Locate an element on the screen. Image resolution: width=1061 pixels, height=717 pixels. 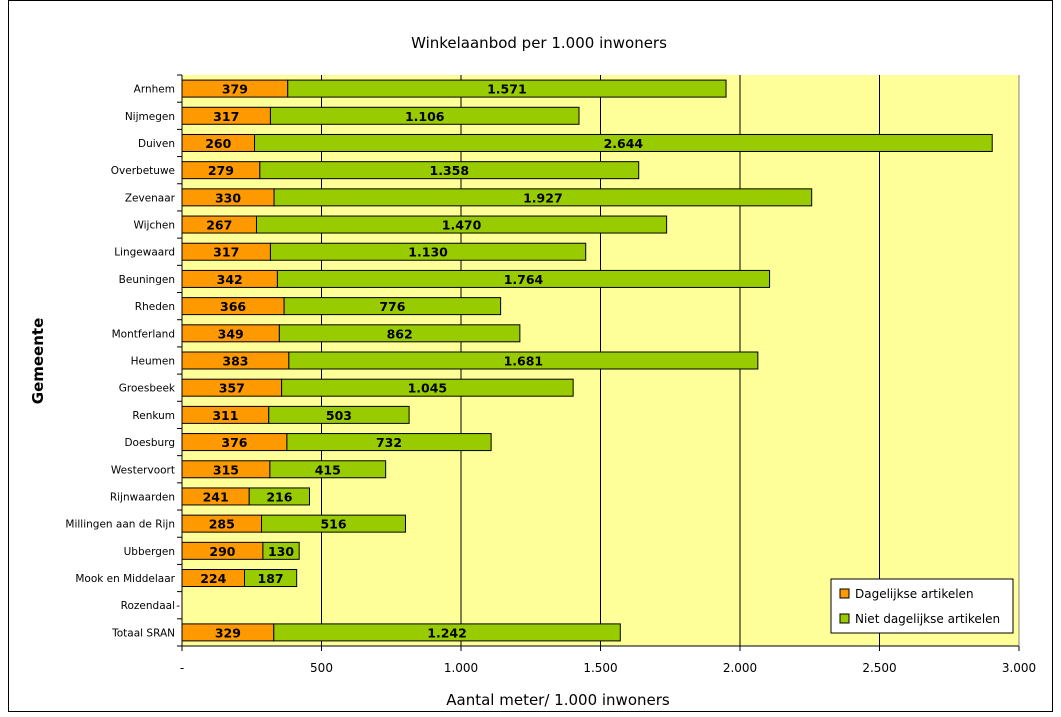
x-tick-label: 3.000 is located at coordinates (1019, 668).